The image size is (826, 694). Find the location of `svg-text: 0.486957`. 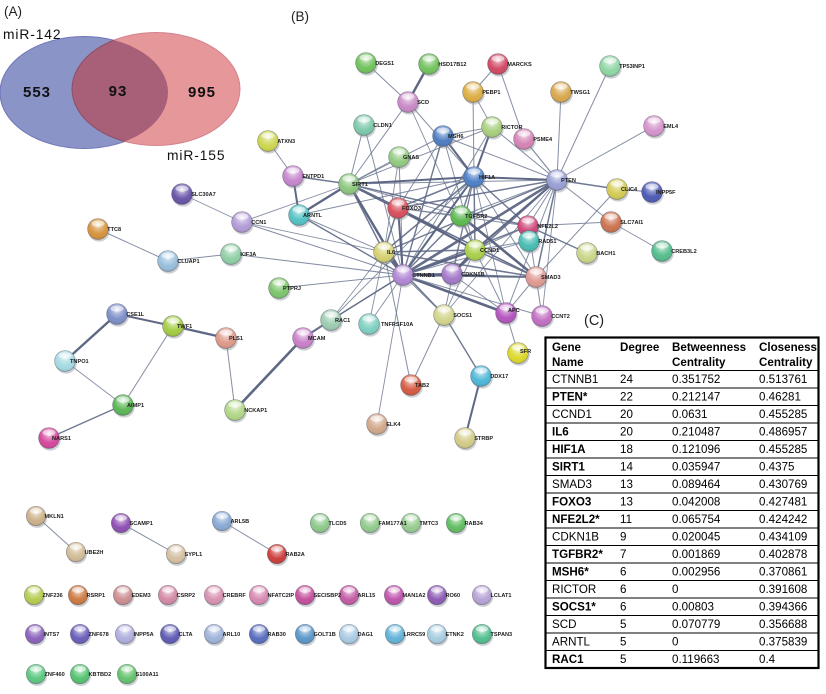

svg-text: 0.486957 is located at coordinates (783, 432).